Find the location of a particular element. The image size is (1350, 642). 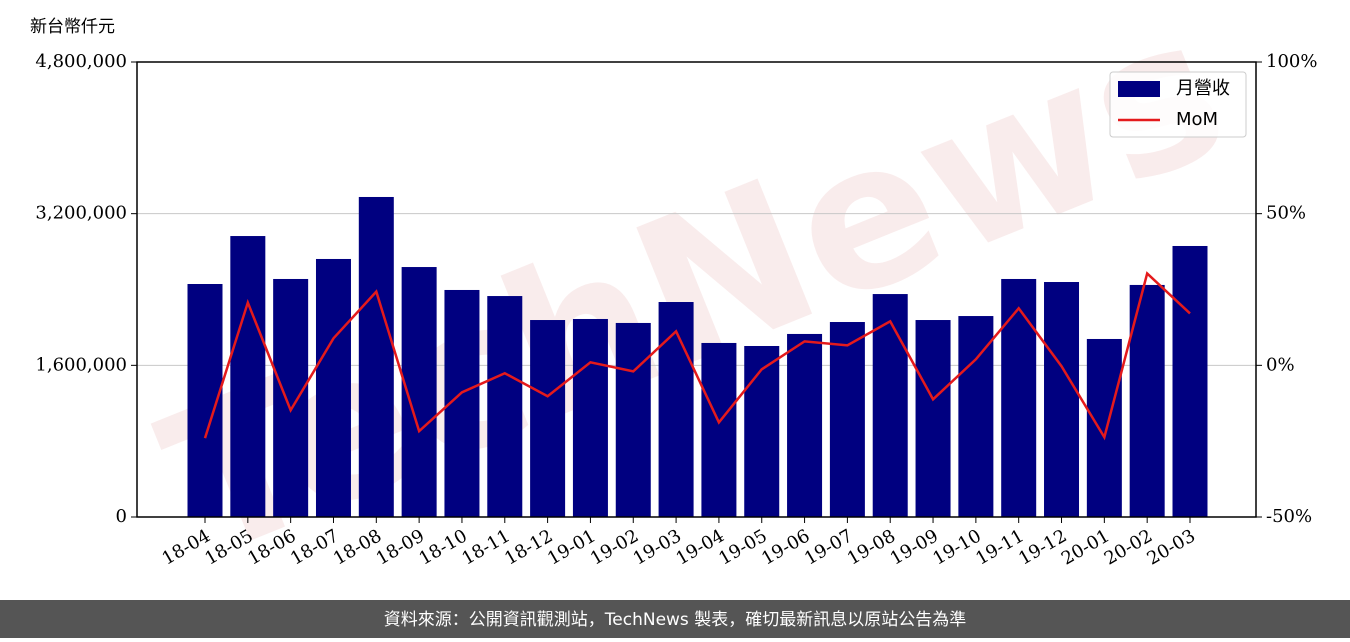

x-tick-label: 18-11 is located at coordinates (485, 547).